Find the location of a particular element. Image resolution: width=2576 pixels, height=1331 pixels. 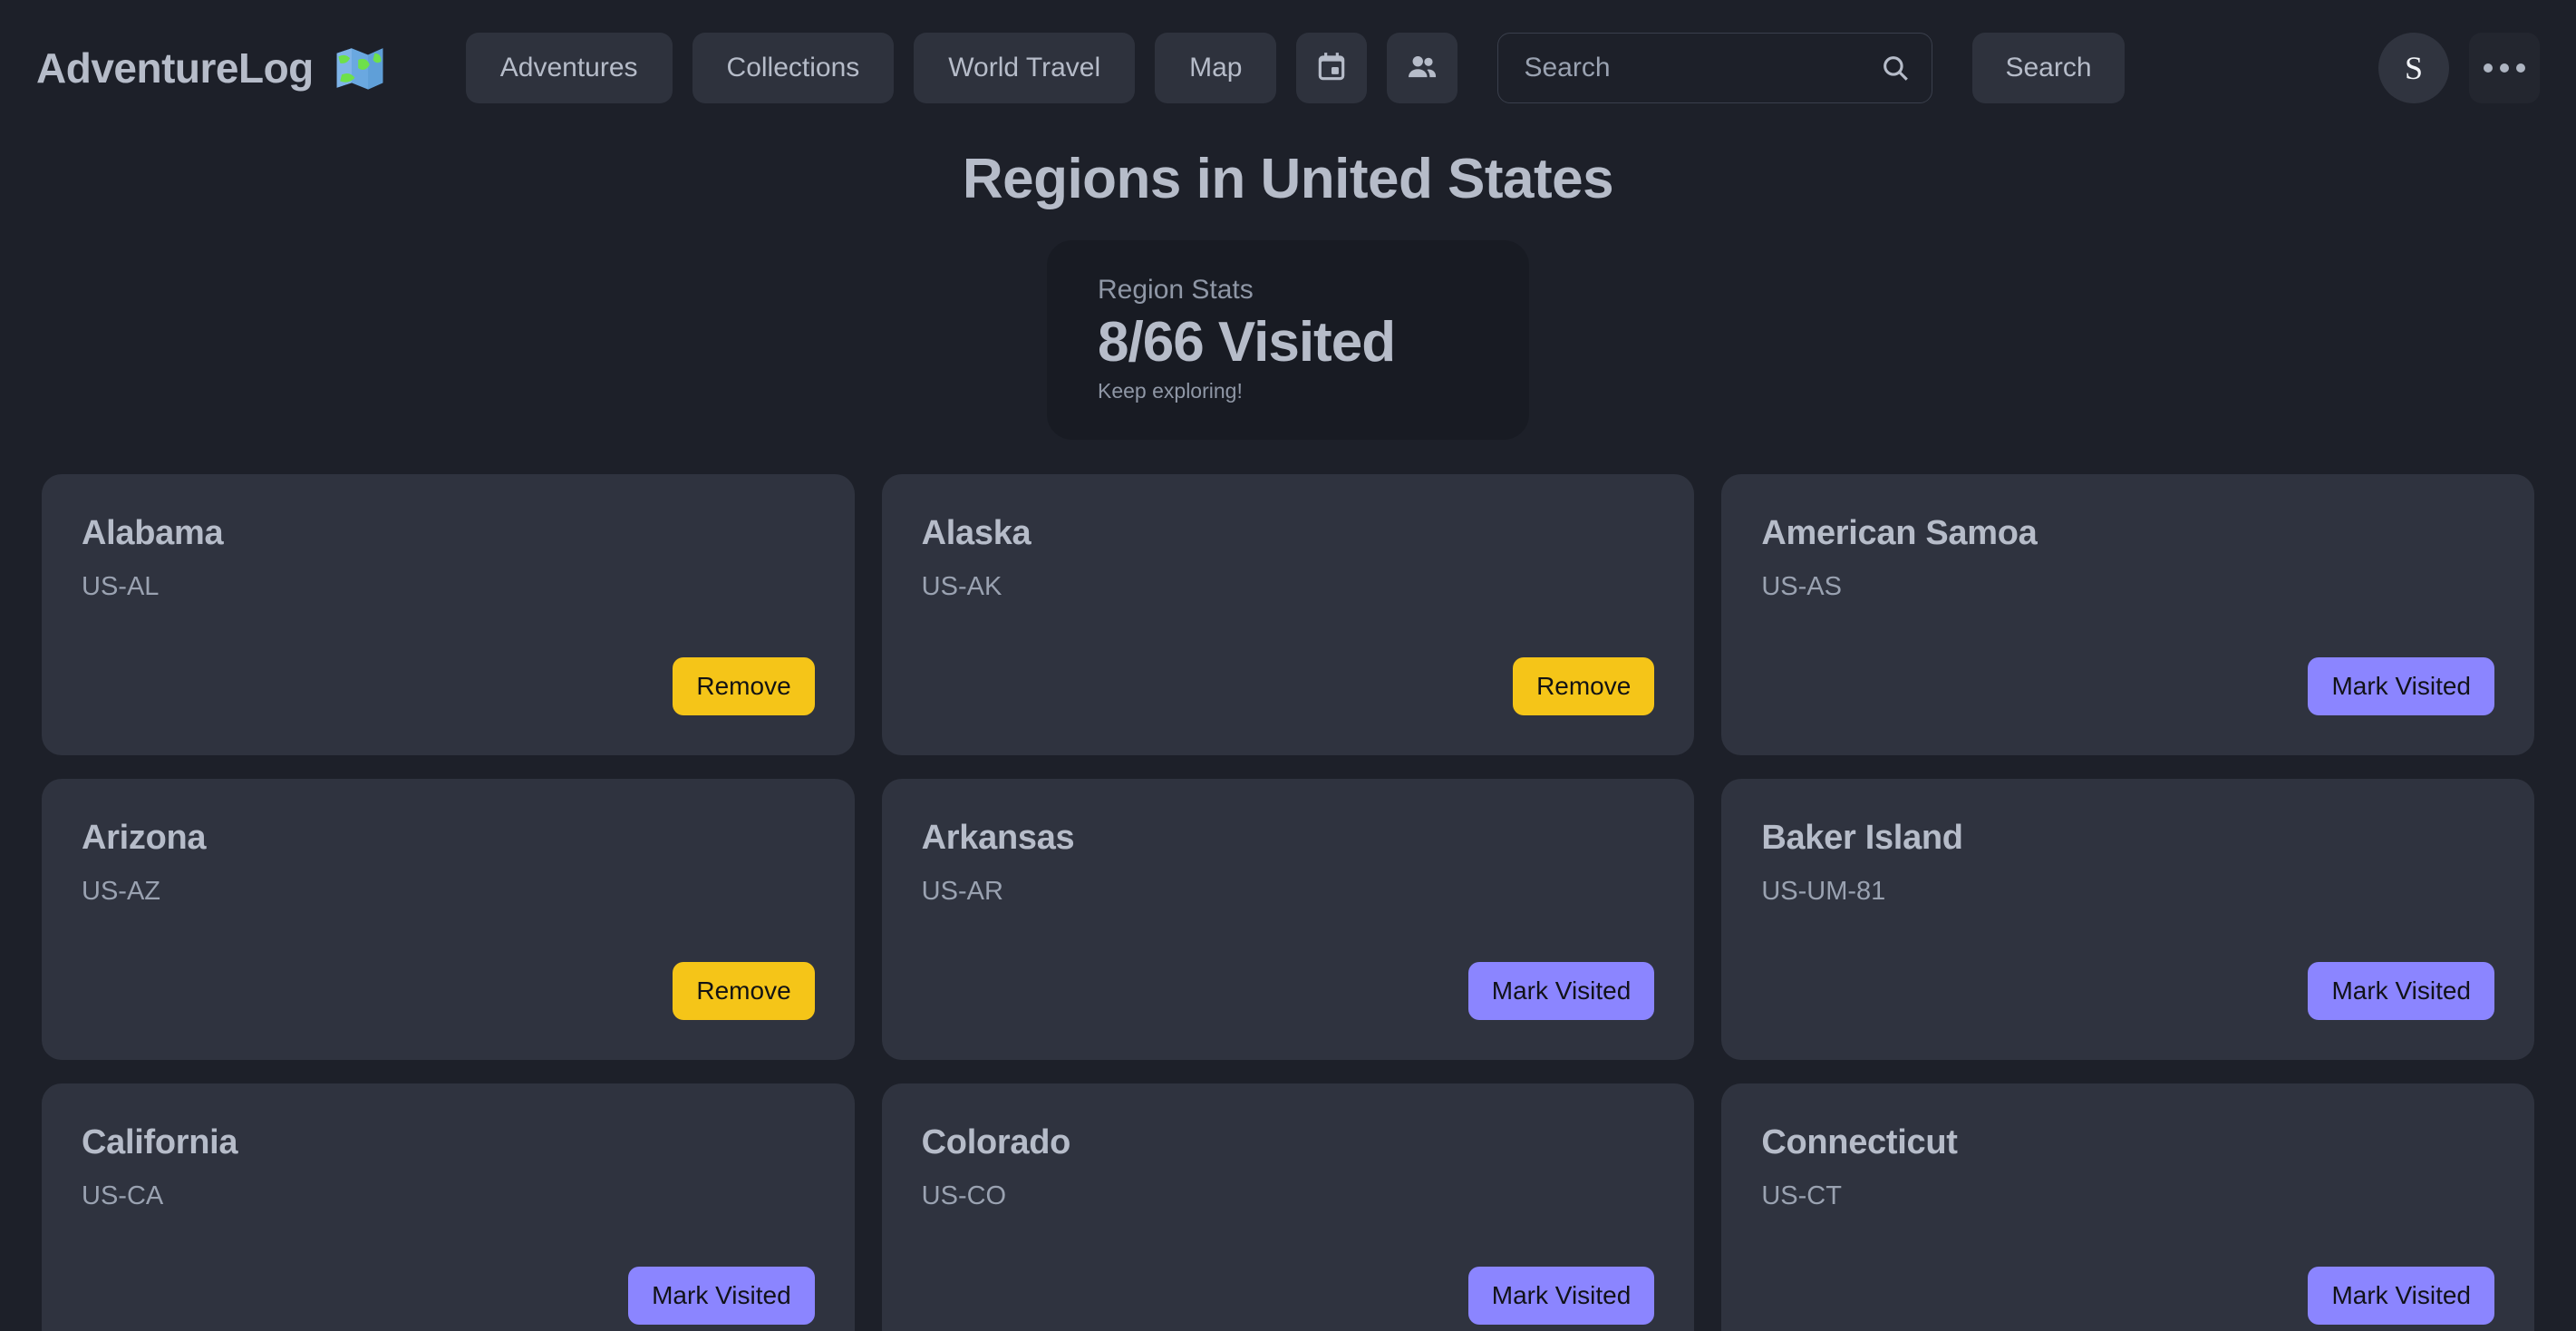

region-name: Baker Island is located at coordinates (1862, 838).